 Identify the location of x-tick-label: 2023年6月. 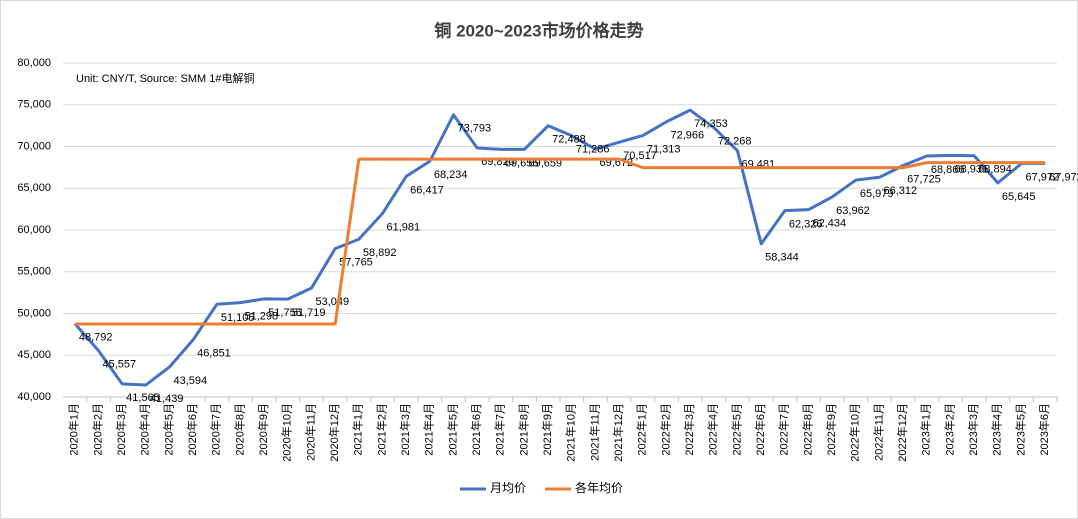
(1044, 429).